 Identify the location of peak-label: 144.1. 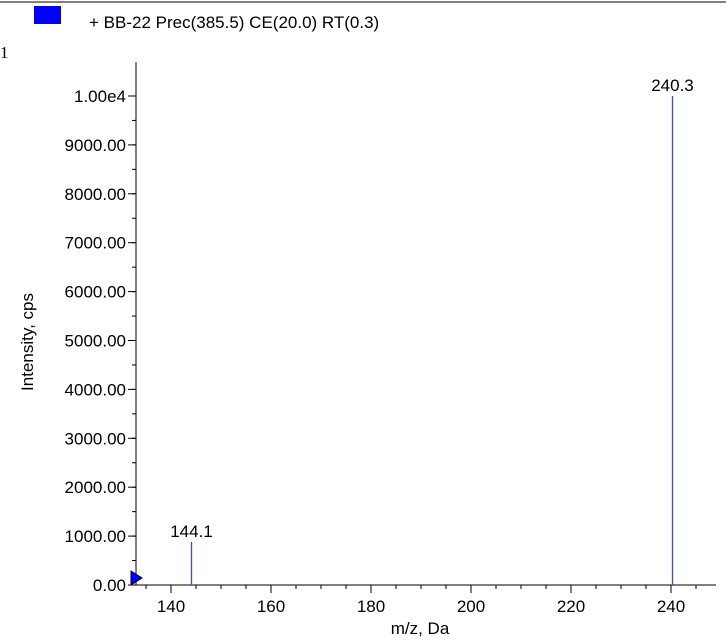
(191, 531).